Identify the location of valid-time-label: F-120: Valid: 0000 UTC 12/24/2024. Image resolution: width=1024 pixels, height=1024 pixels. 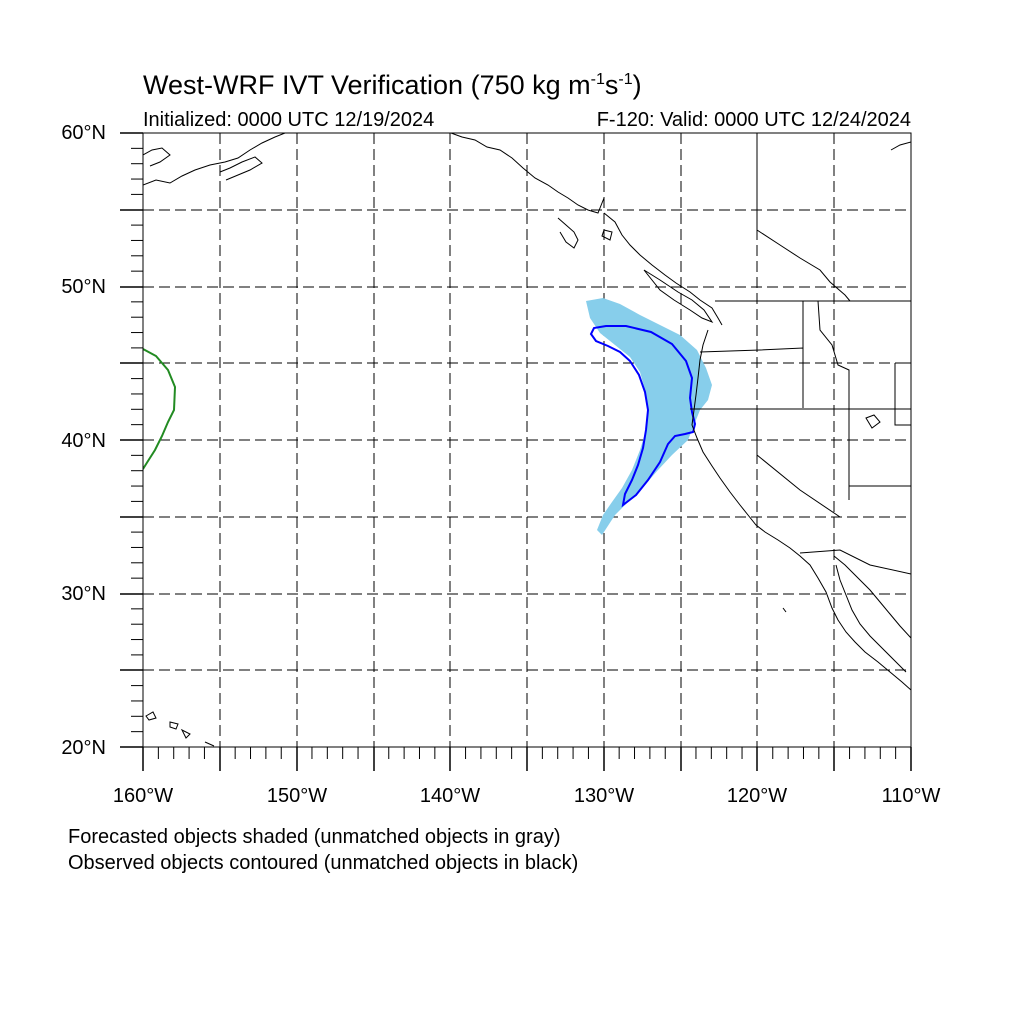
(753, 120).